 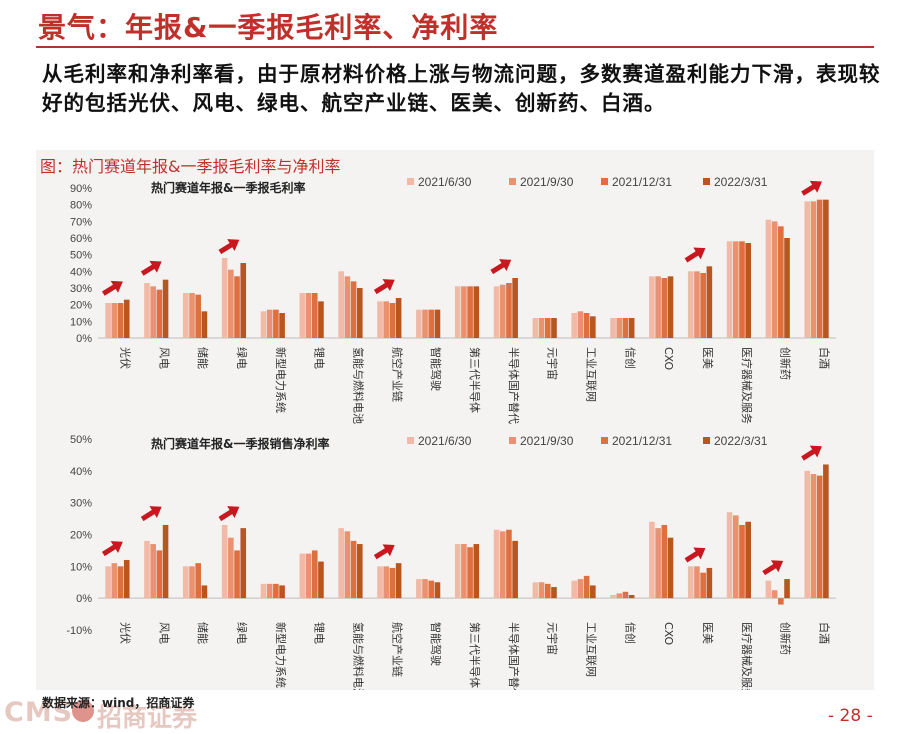 I want to click on chart1-ytick-label: 70%, so click(x=81, y=222).